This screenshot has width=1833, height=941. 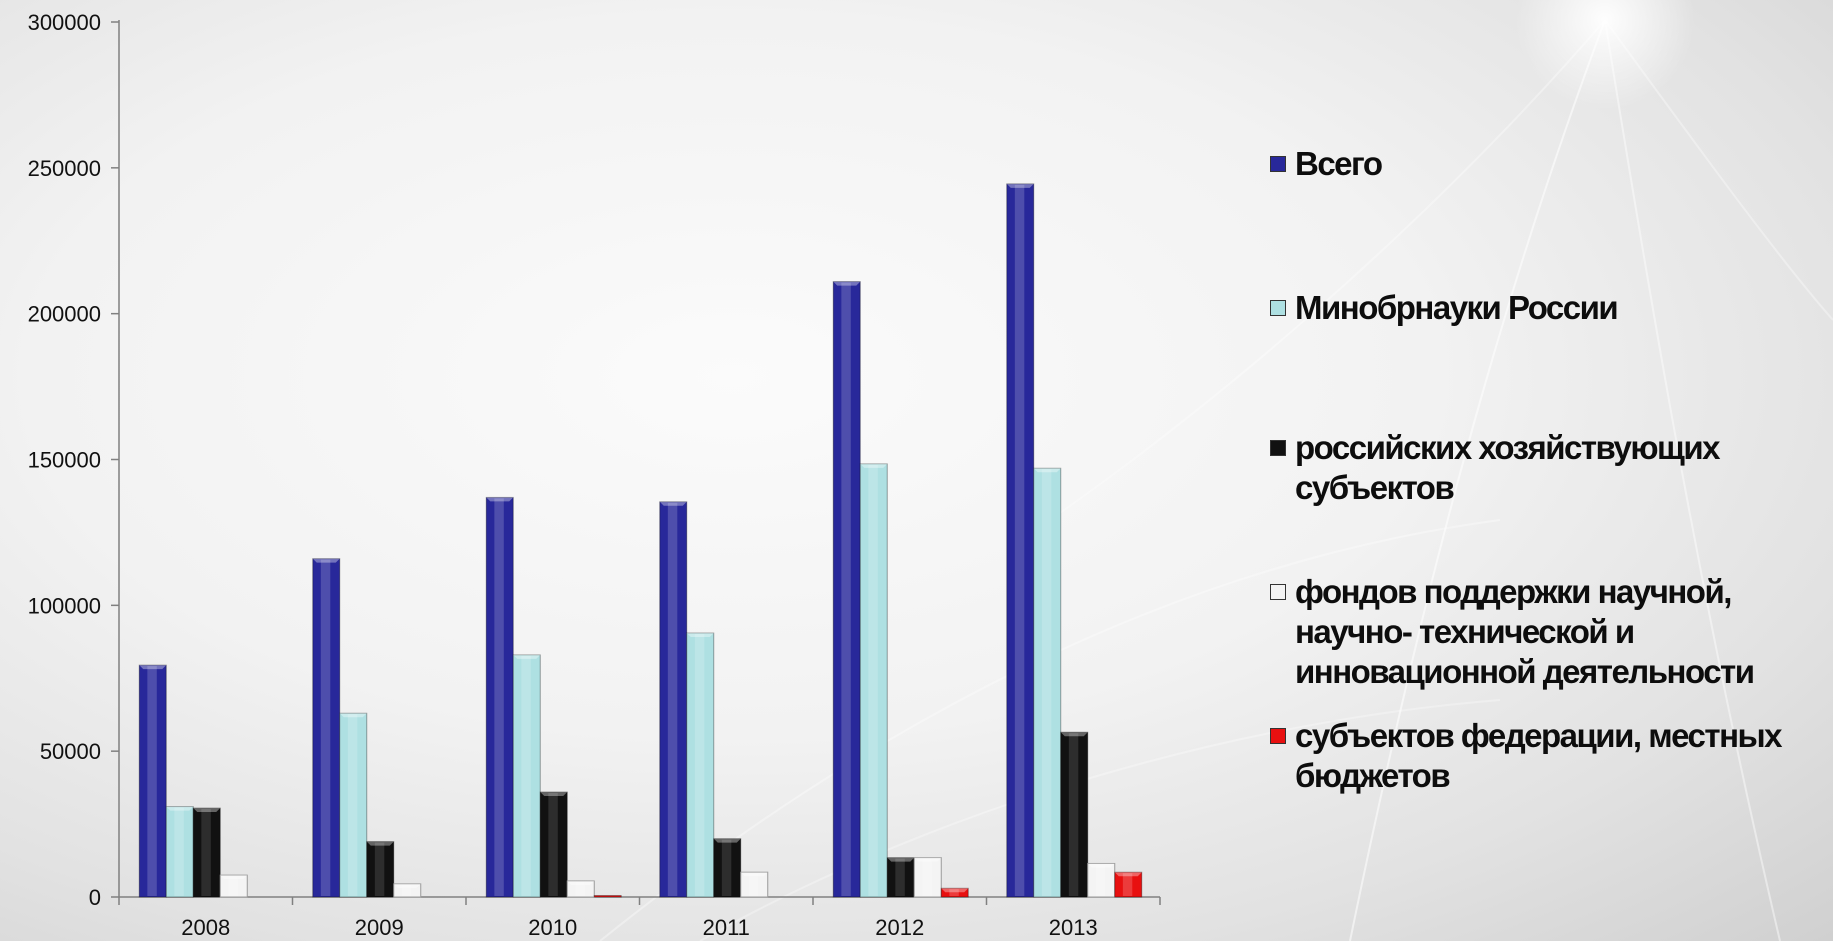 I want to click on x-tick-label: 2012, so click(x=899, y=927).